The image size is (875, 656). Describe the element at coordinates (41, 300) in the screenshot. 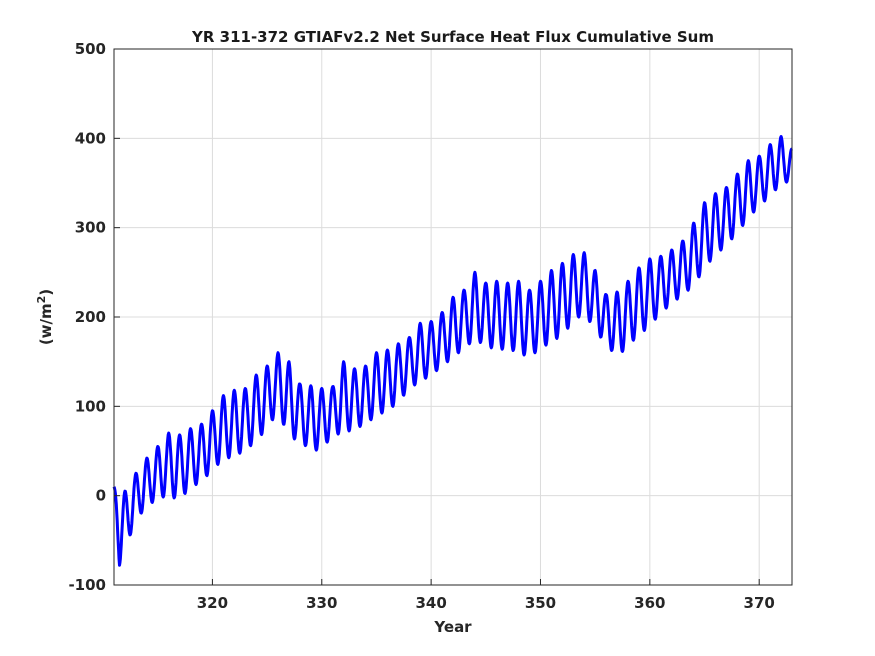

I see `y-axis-label-superscript: 2` at that location.